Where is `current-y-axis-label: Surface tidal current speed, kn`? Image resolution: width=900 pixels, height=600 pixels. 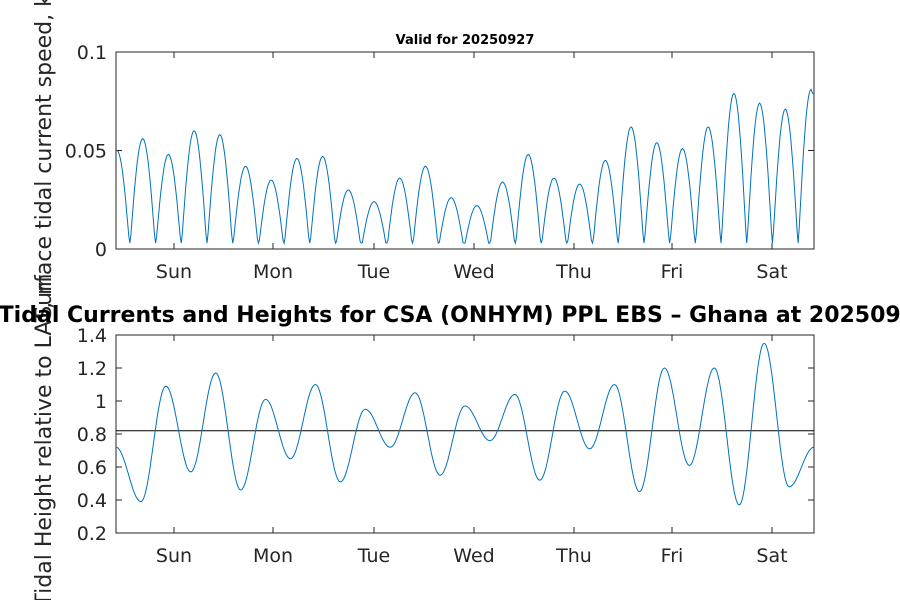 current-y-axis-label: Surface tidal current speed, kn is located at coordinates (44, 160).